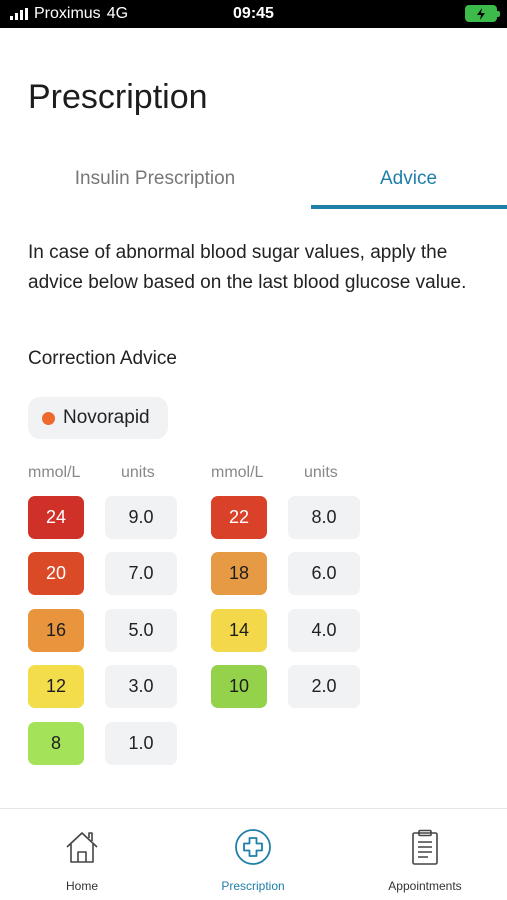 This screenshot has height=900, width=507. I want to click on signal-icon, so click(19, 14).